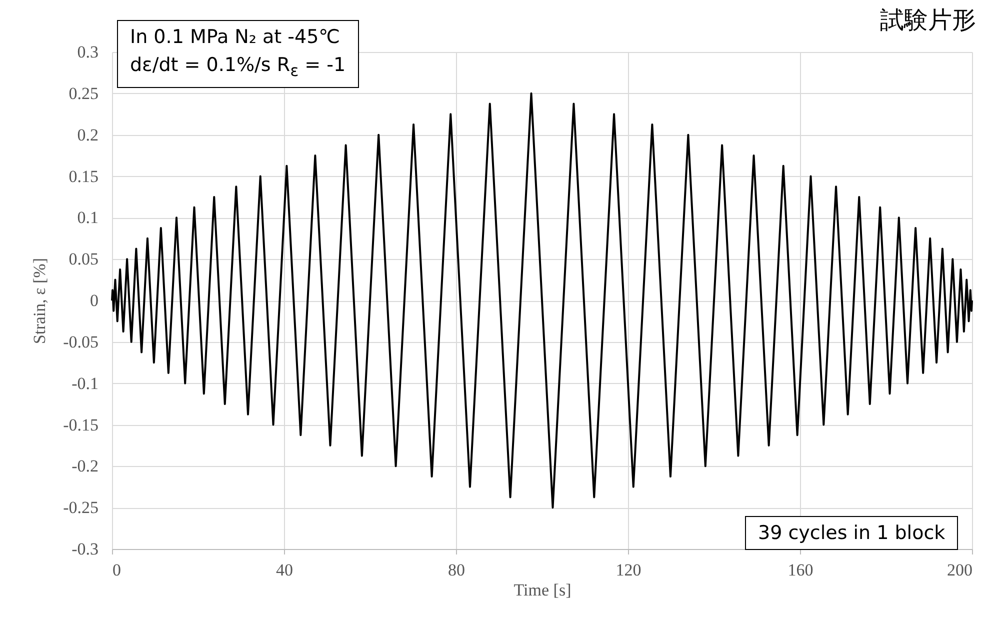 This screenshot has width=984, height=621. I want to click on y-tick-label: -0.25, so click(80, 508).